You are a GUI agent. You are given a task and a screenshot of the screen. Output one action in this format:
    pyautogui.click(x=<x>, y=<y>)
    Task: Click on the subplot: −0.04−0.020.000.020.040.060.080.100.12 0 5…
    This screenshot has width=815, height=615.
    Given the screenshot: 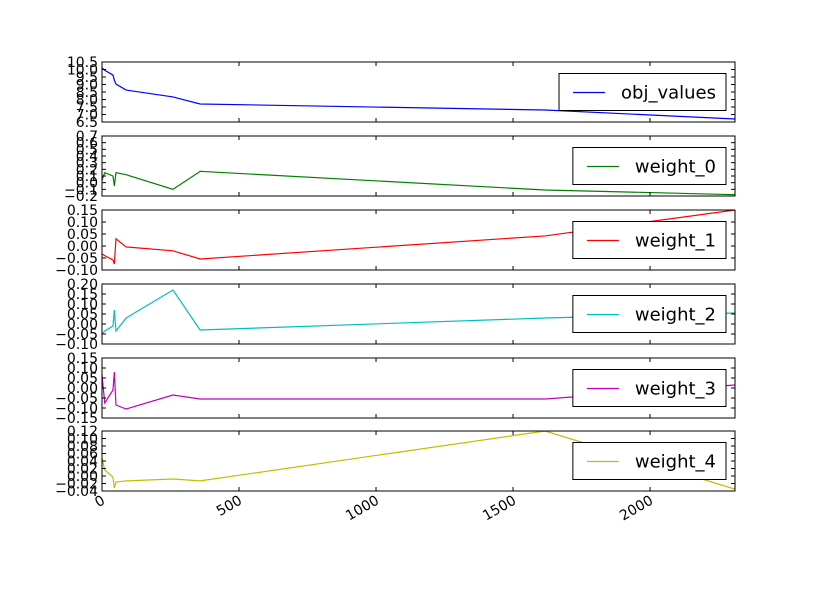 What is the action you would take?
    pyautogui.click(x=395, y=474)
    